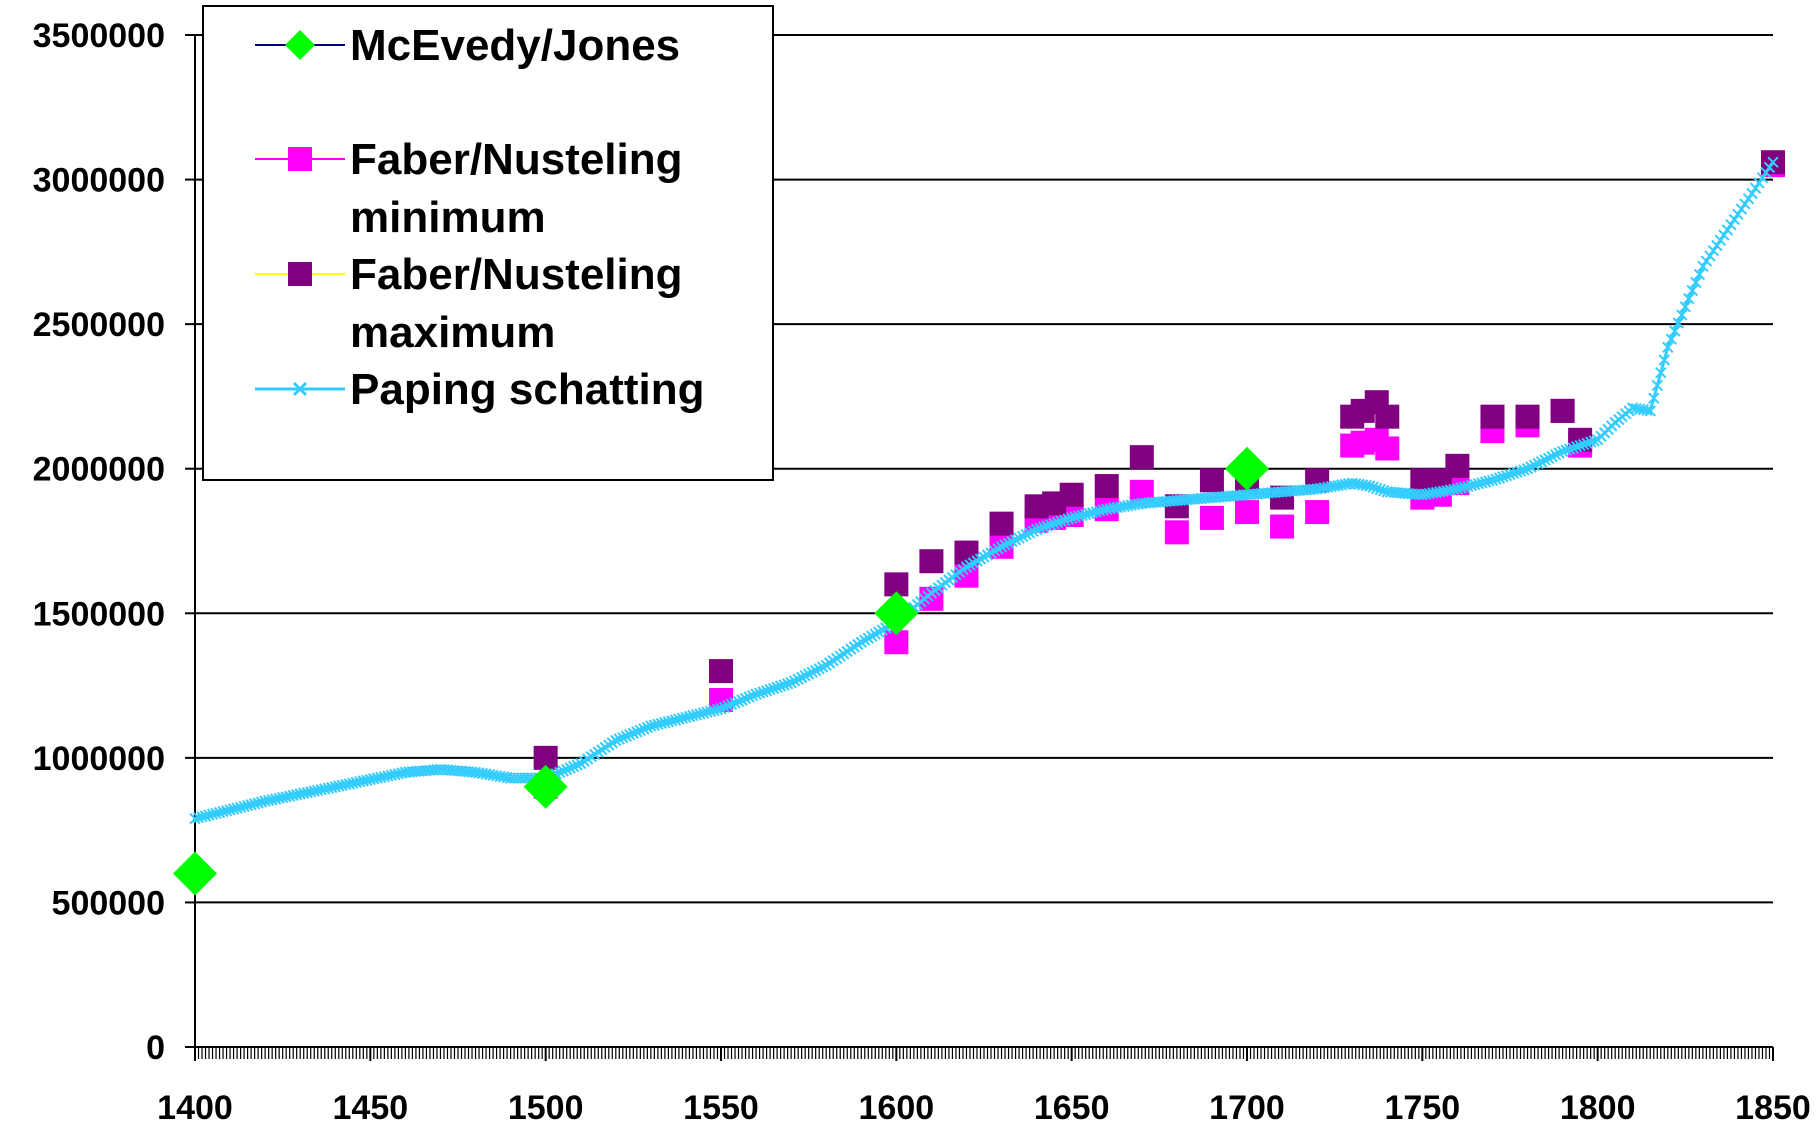 This screenshot has height=1125, width=1820. I want to click on legend-entry-paping: Paping schatting, so click(479, 389).